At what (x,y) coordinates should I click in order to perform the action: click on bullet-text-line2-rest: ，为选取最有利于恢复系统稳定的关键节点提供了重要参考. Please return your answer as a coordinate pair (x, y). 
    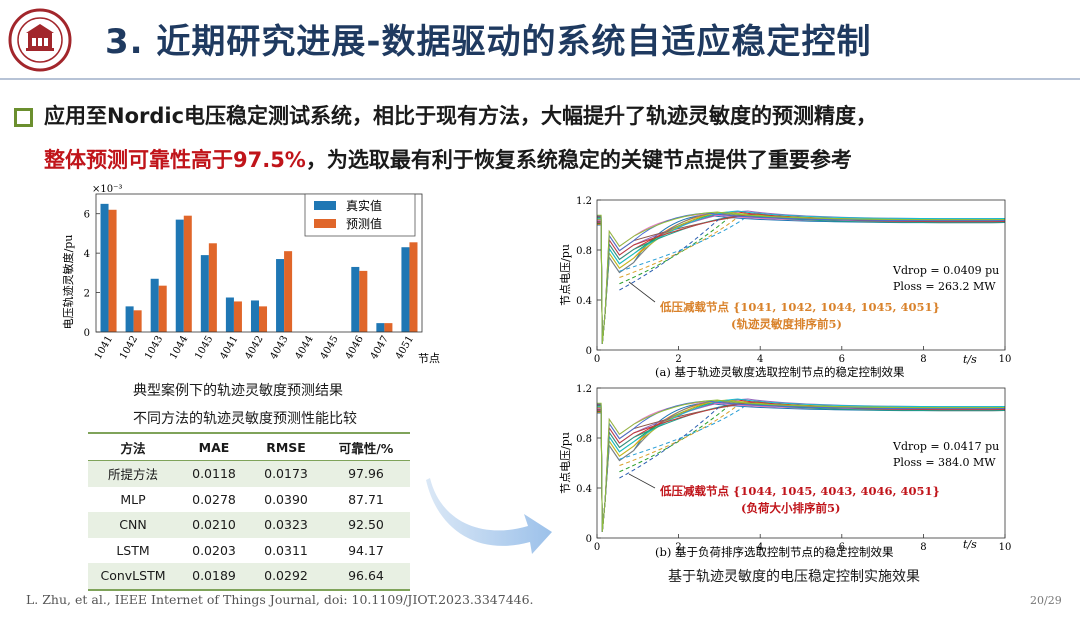
    Looking at the image, I should click on (578, 160).